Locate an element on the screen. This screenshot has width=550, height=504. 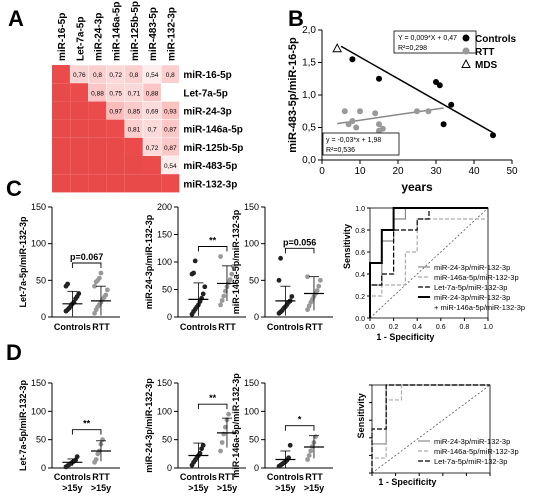
heatmap-row-label: miR-132-3p is located at coordinates (210, 184).